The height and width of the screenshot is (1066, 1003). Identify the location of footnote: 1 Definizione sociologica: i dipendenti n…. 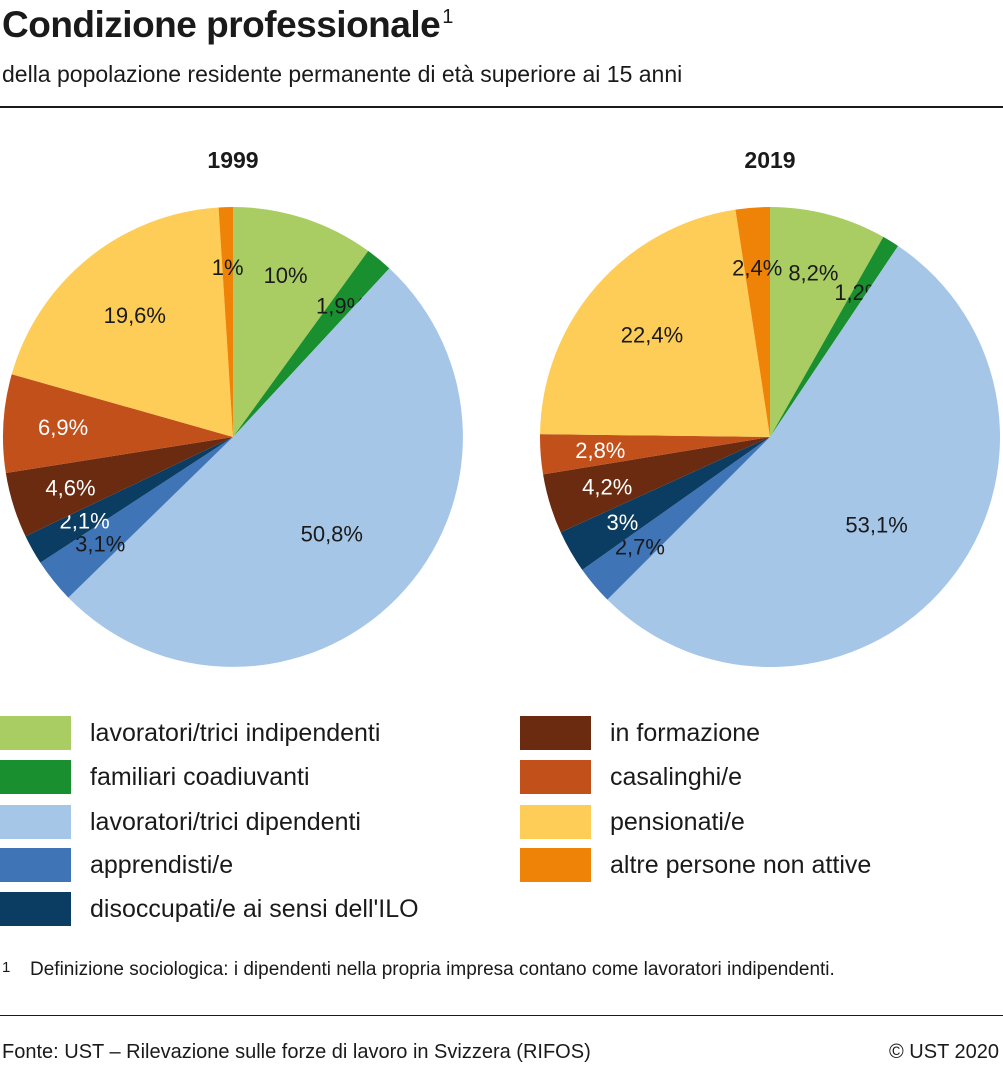
(418, 970).